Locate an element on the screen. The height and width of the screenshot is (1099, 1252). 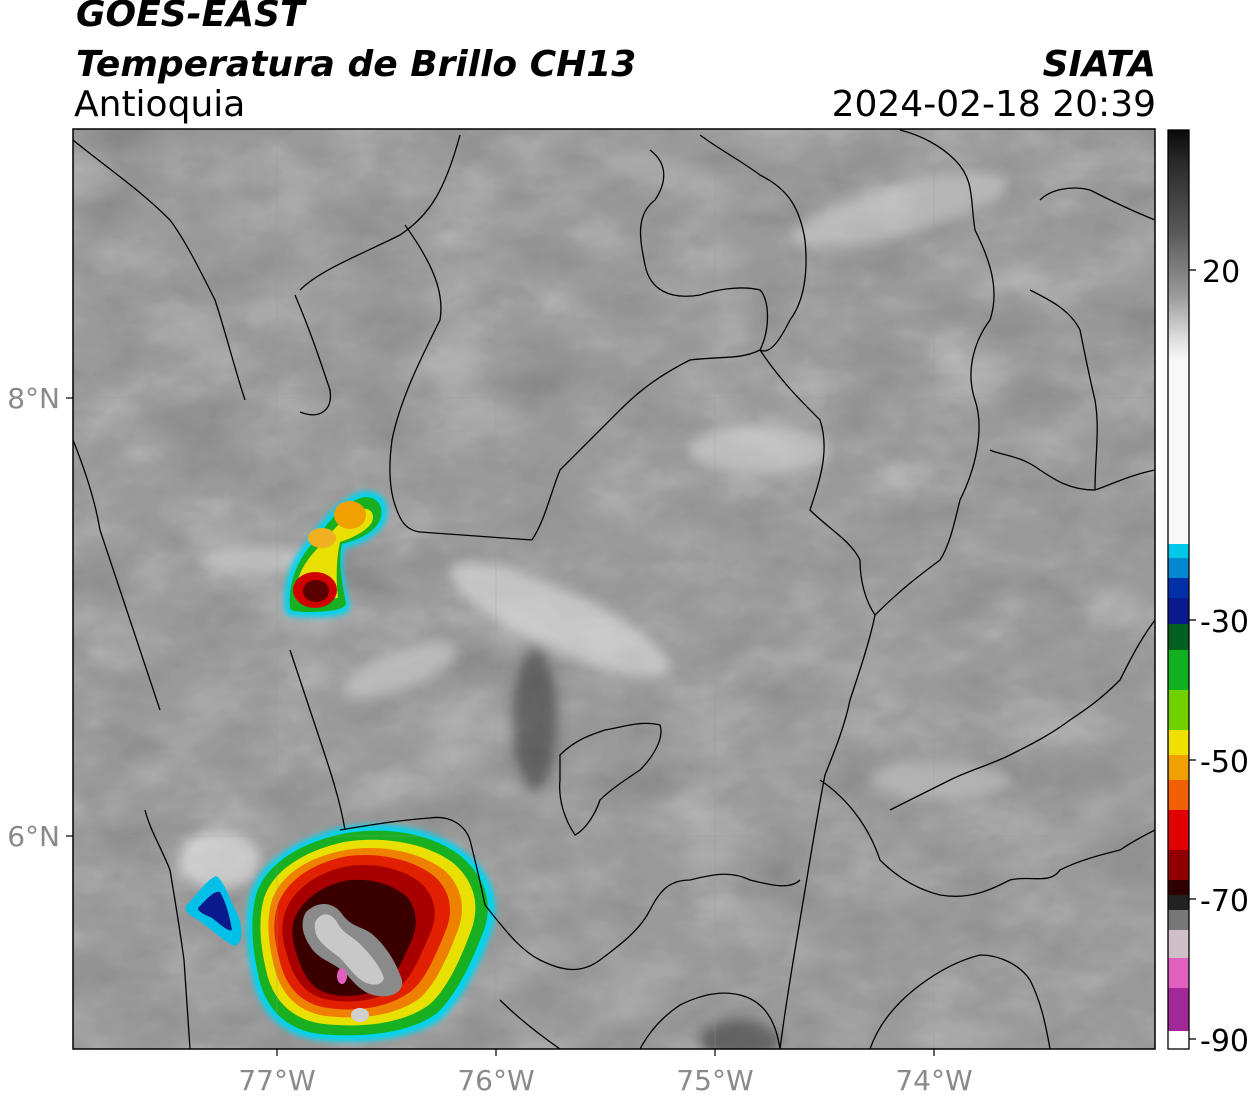
colorbar-label-minus30: -30 is located at coordinates (1224, 622).